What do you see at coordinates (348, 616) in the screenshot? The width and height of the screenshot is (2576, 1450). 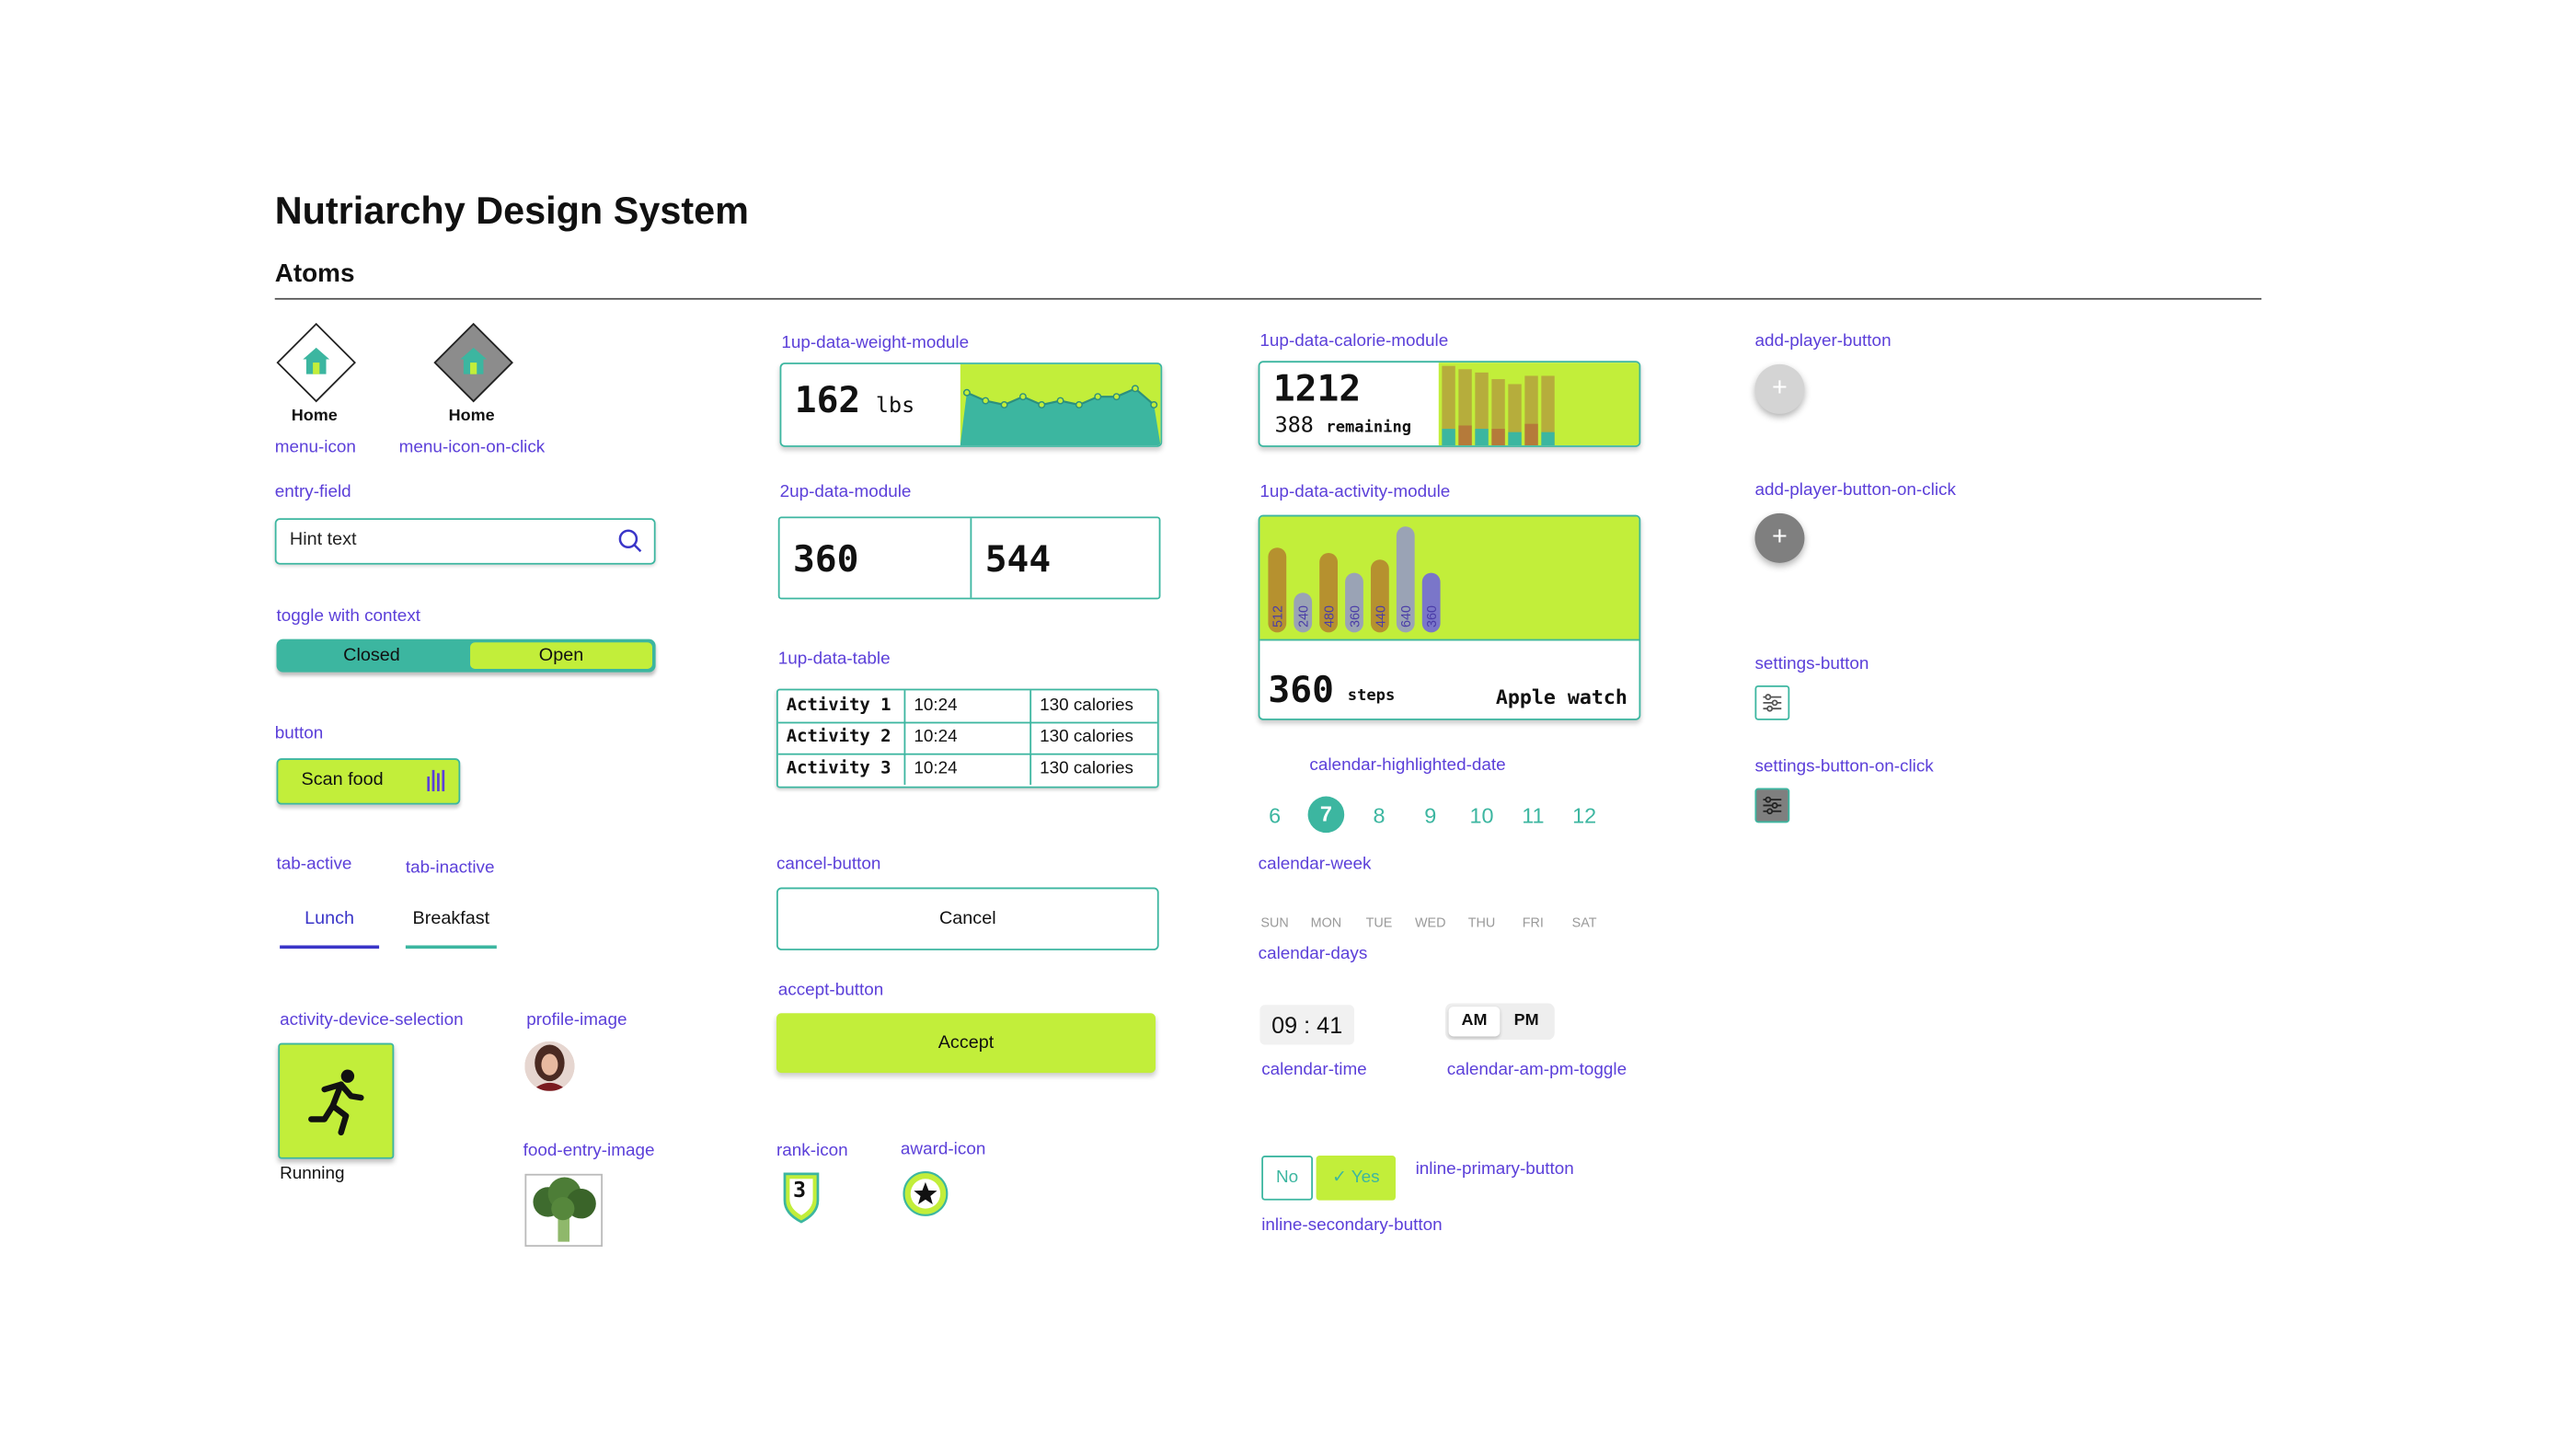 I see `toggle-caption: toggle with context` at bounding box center [348, 616].